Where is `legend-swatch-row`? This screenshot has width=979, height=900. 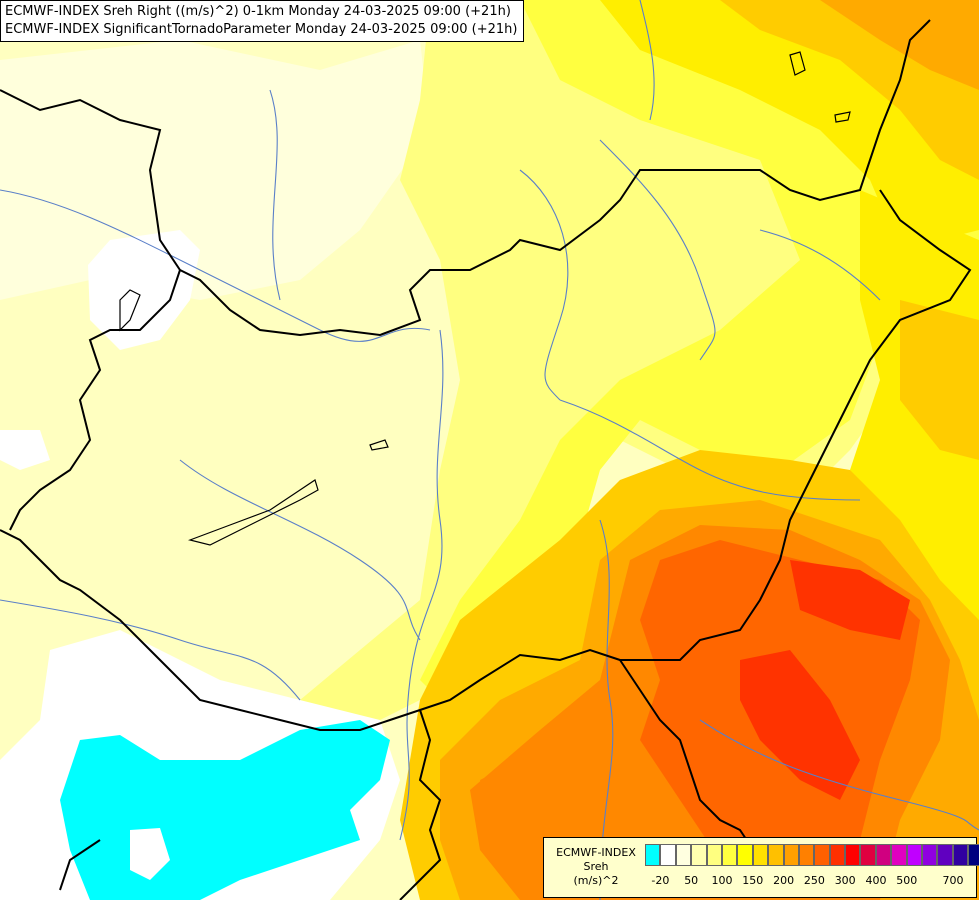 legend-swatch-row is located at coordinates (812, 855).